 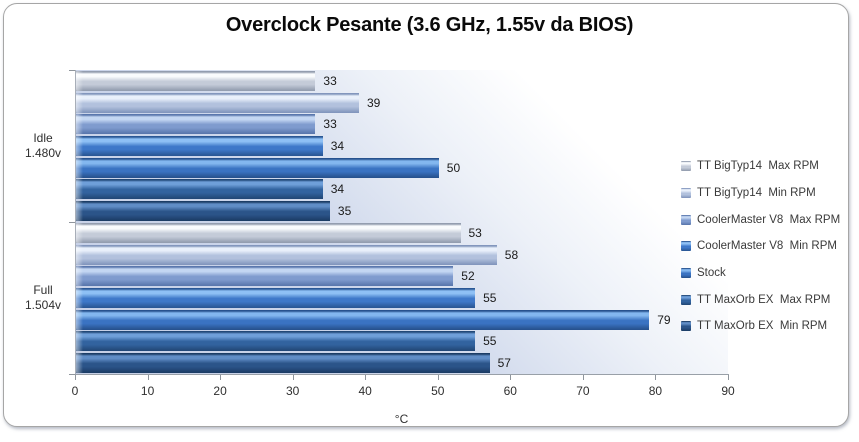 What do you see at coordinates (199, 189) in the screenshot?
I see `bar-series6-cat1` at bounding box center [199, 189].